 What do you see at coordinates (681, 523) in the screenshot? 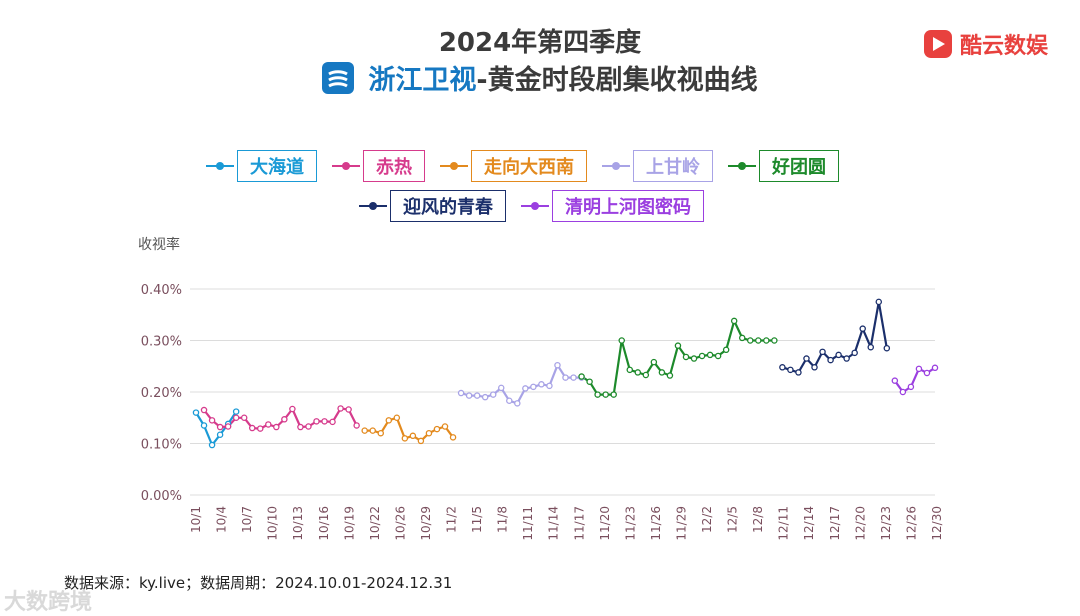
I see `x-tick-label: 11/29` at bounding box center [681, 523].